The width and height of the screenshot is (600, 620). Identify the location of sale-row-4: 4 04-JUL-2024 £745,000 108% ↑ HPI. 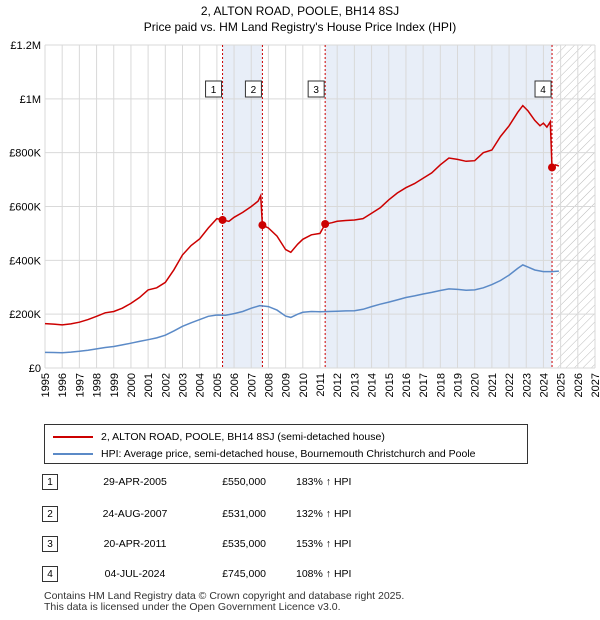
(242, 576).